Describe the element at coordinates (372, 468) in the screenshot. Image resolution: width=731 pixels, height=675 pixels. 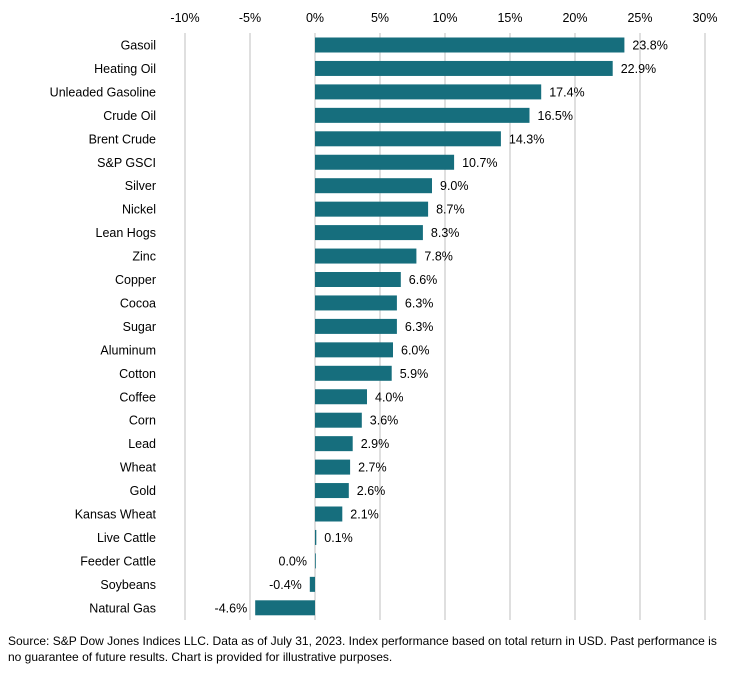
I see `value-label: 2.7%` at that location.